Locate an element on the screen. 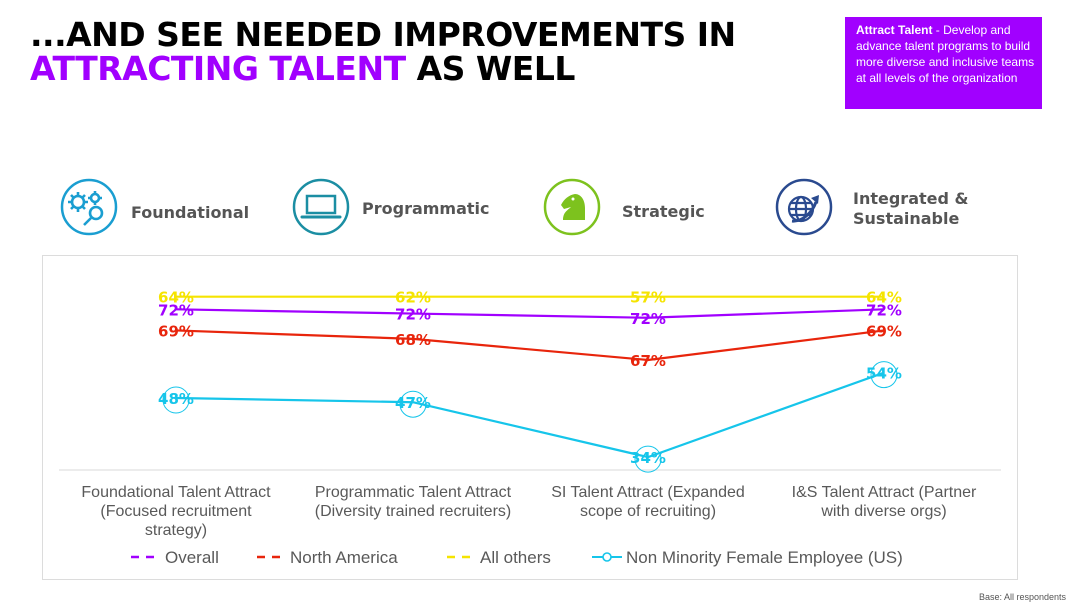 The image size is (1080, 608). stage-strategic: Strategic is located at coordinates (639, 208).